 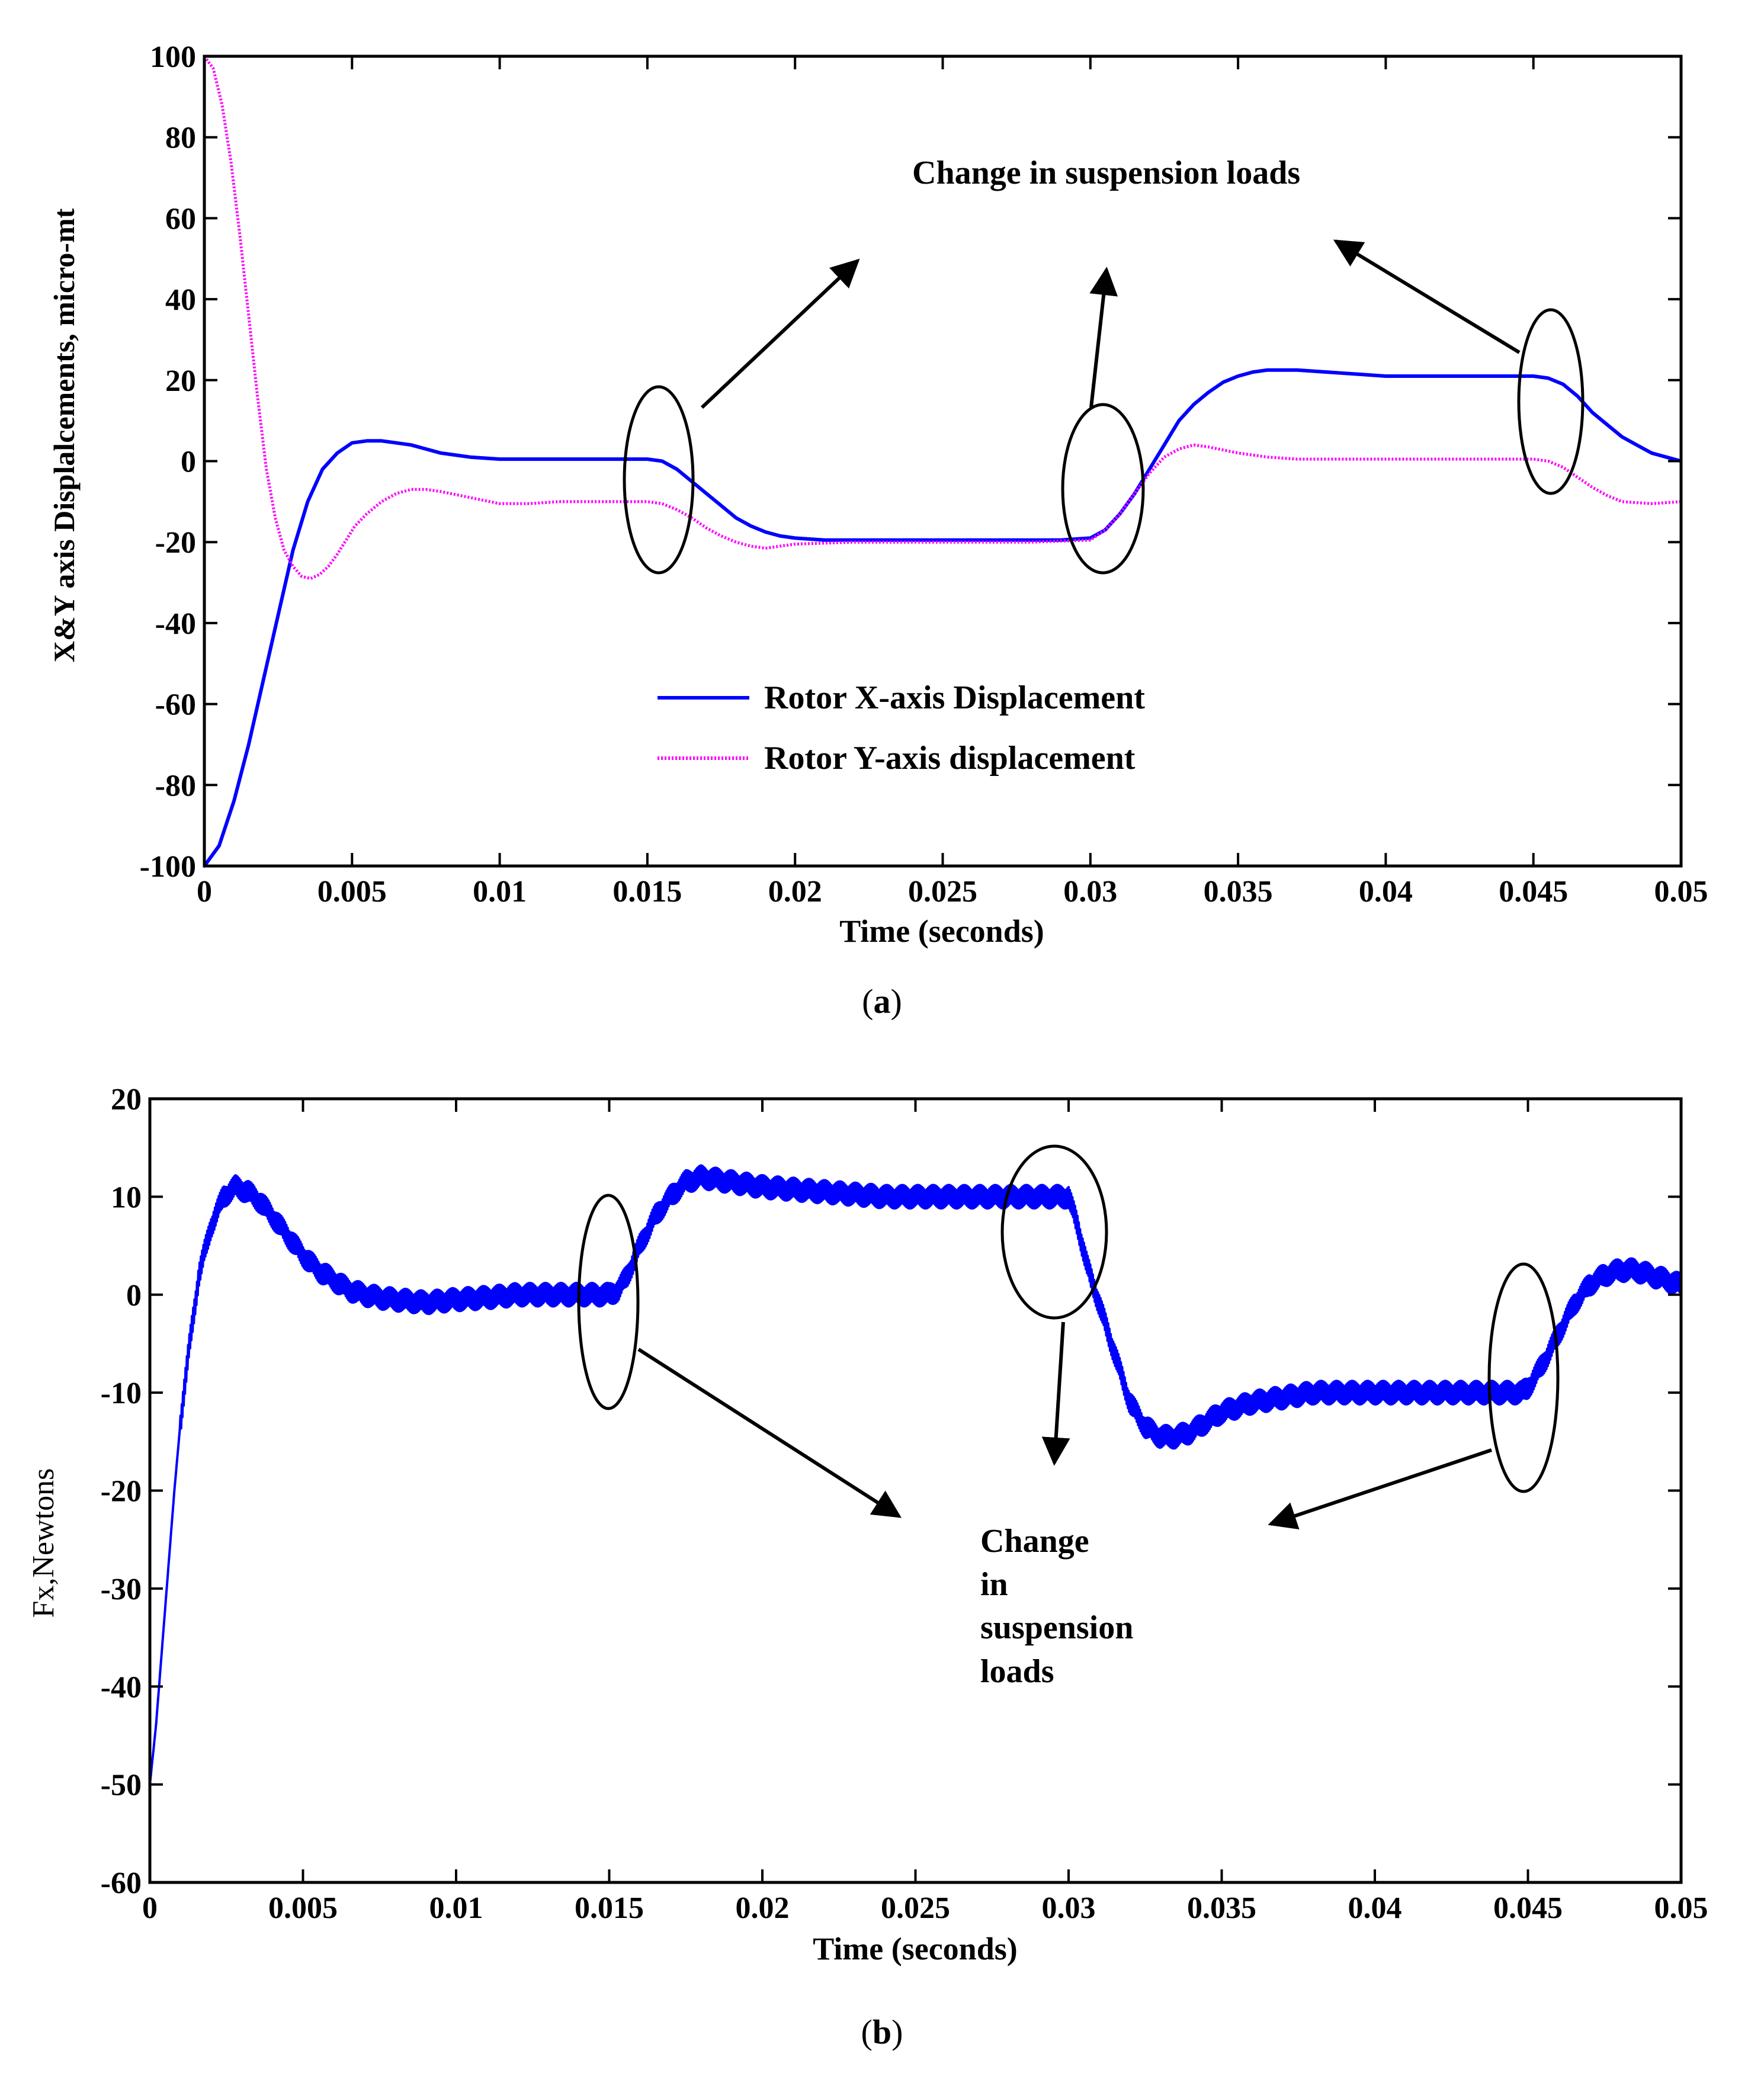 What do you see at coordinates (1017, 1671) in the screenshot?
I see `chart-b-annotation-line-4: loads` at bounding box center [1017, 1671].